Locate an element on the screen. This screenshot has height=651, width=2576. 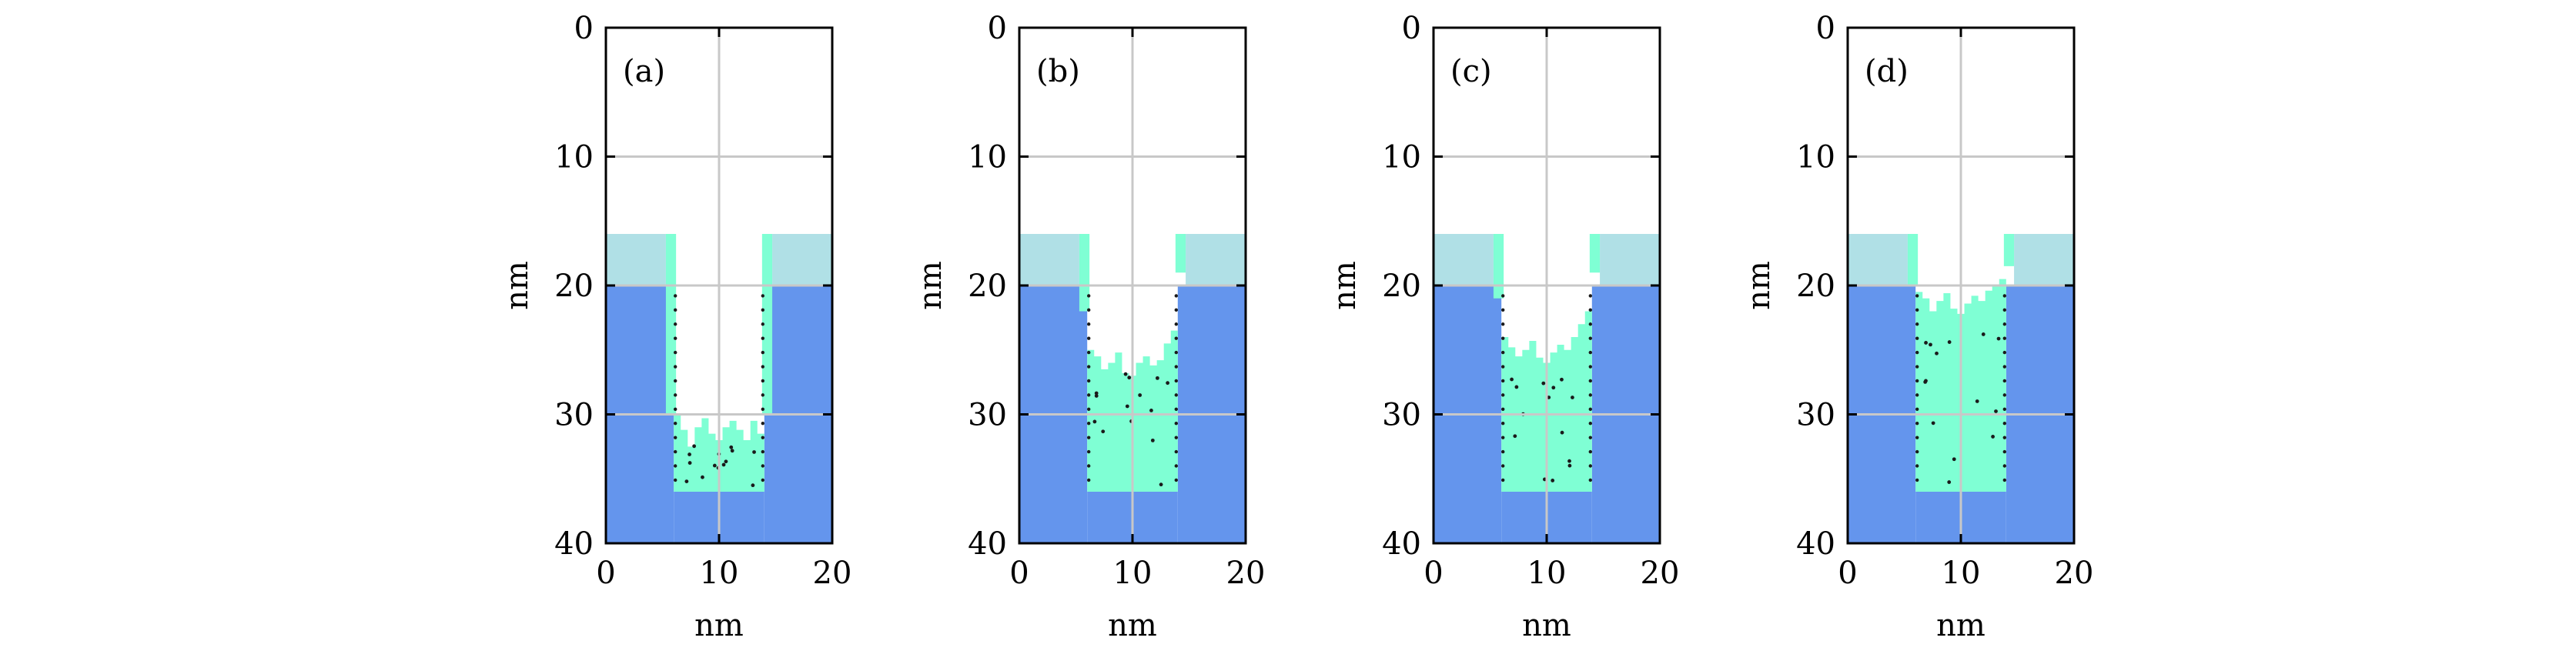
chart-panel-b: 0 10 20 0 10 20 30 40 nm nm (b) is located at coordinates (1089, 327).